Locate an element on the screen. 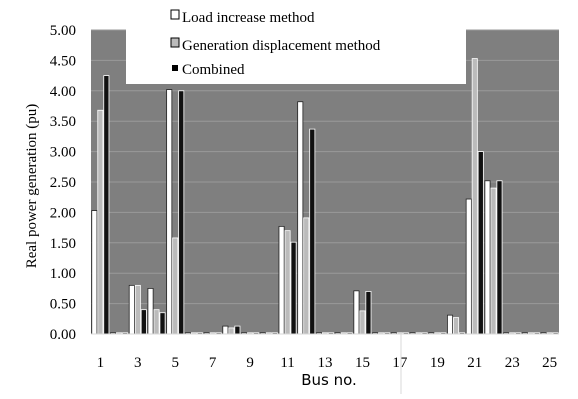  x-tick-label: 3 is located at coordinates (138, 363).